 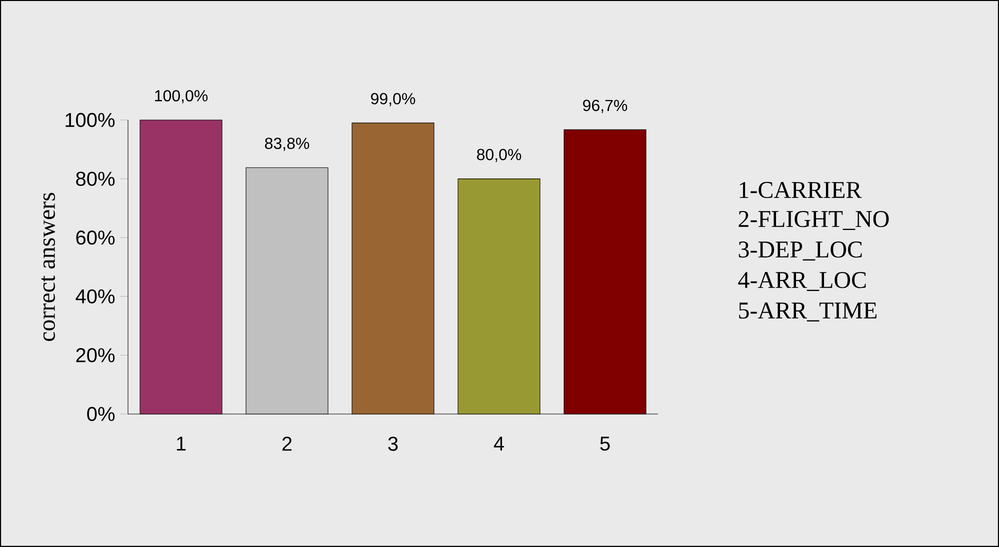 What do you see at coordinates (800, 251) in the screenshot?
I see `text: 3-DEP_LOC` at bounding box center [800, 251].